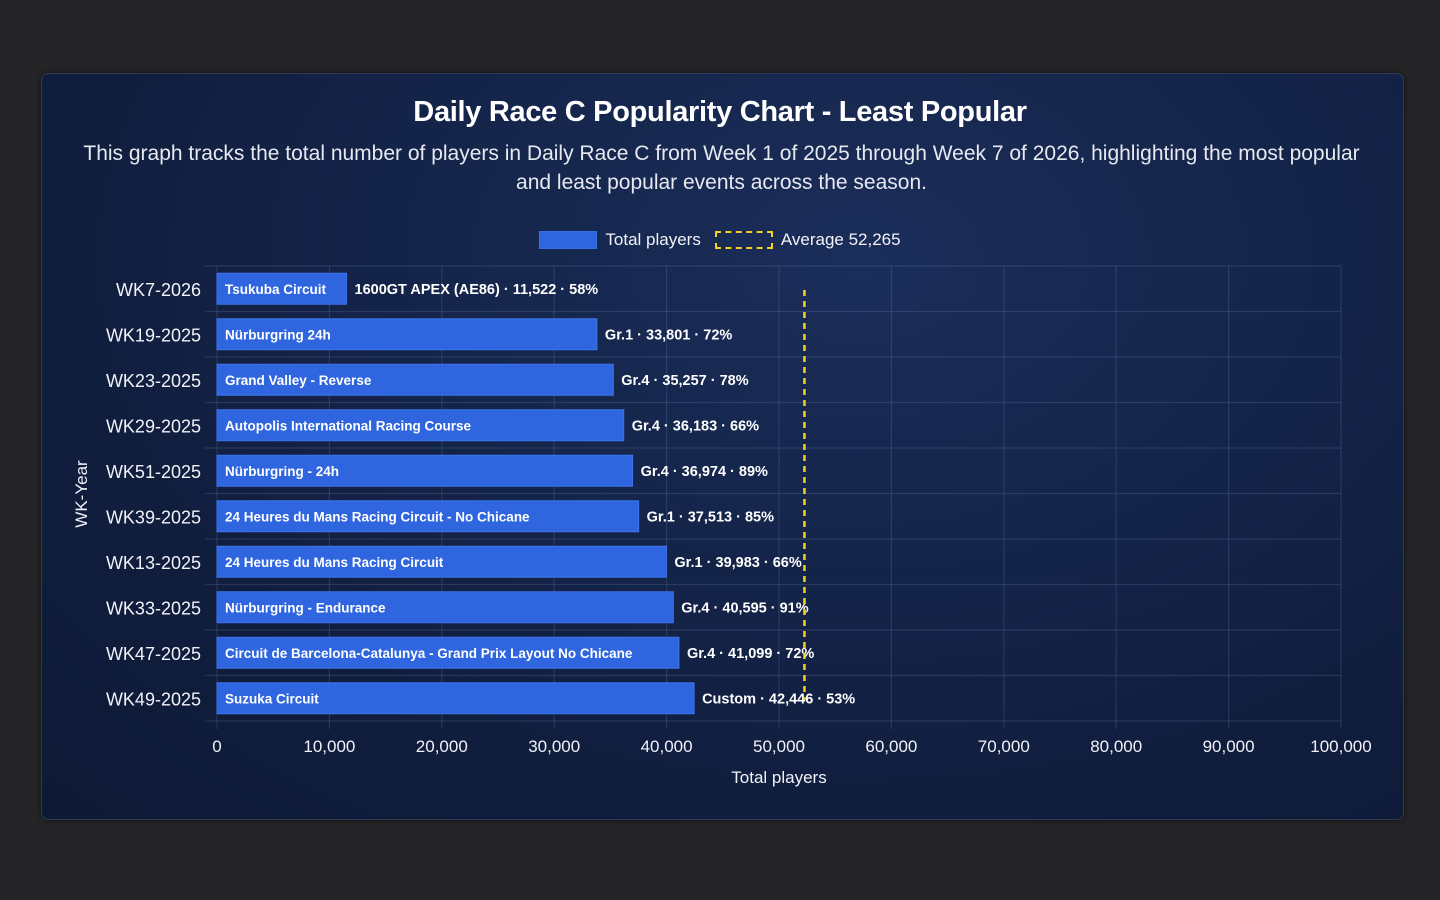 Image resolution: width=1440 pixels, height=900 pixels. Describe the element at coordinates (348, 425) in the screenshot. I see `bar-track-label: Autopolis International Racing Course` at that location.